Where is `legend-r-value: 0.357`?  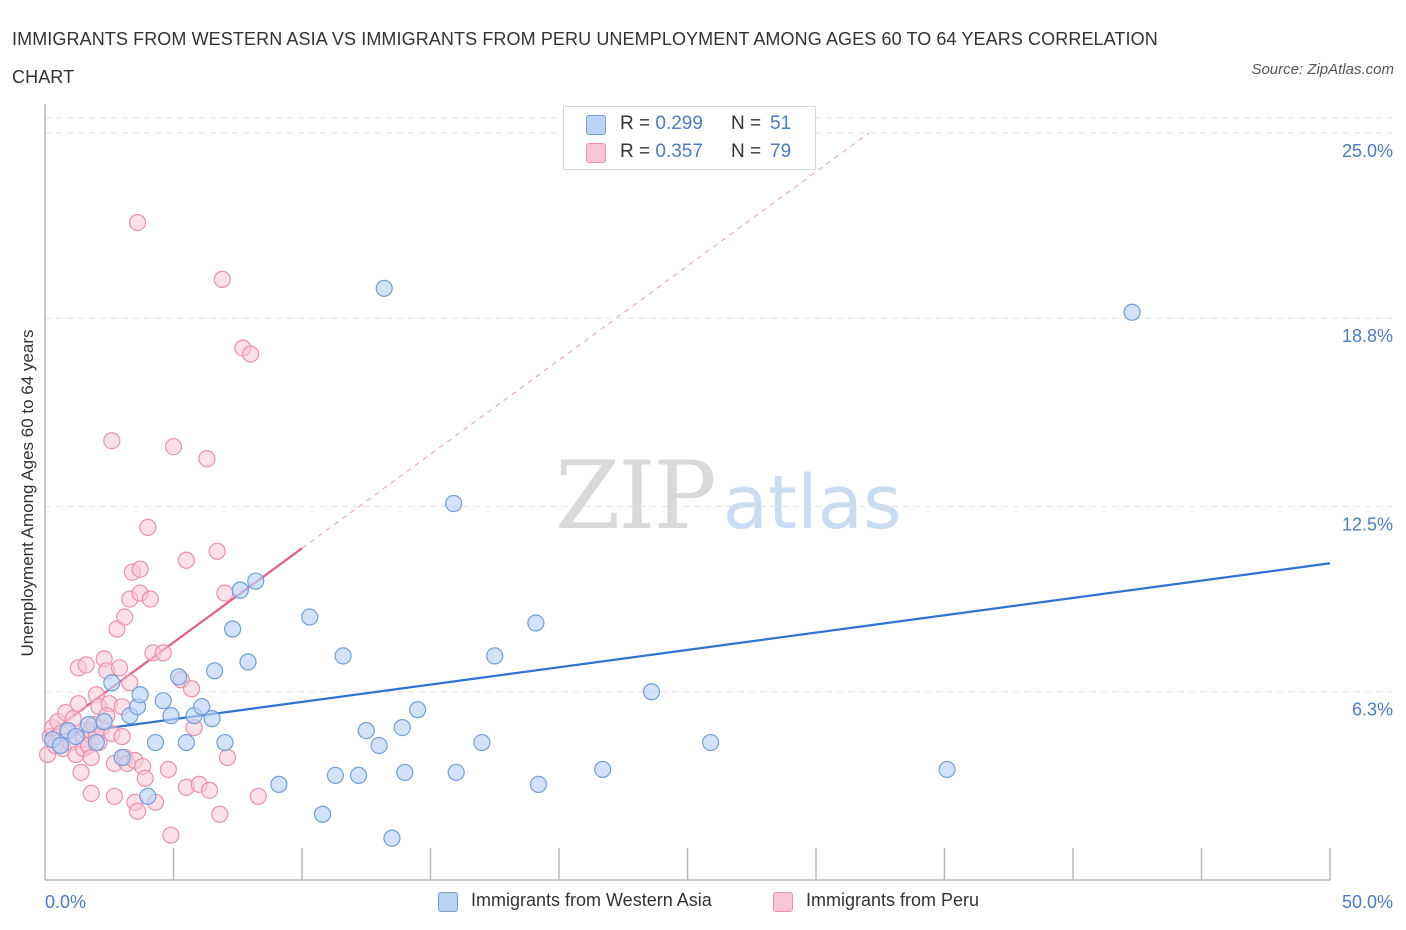 legend-r-value: 0.357 is located at coordinates (679, 151).